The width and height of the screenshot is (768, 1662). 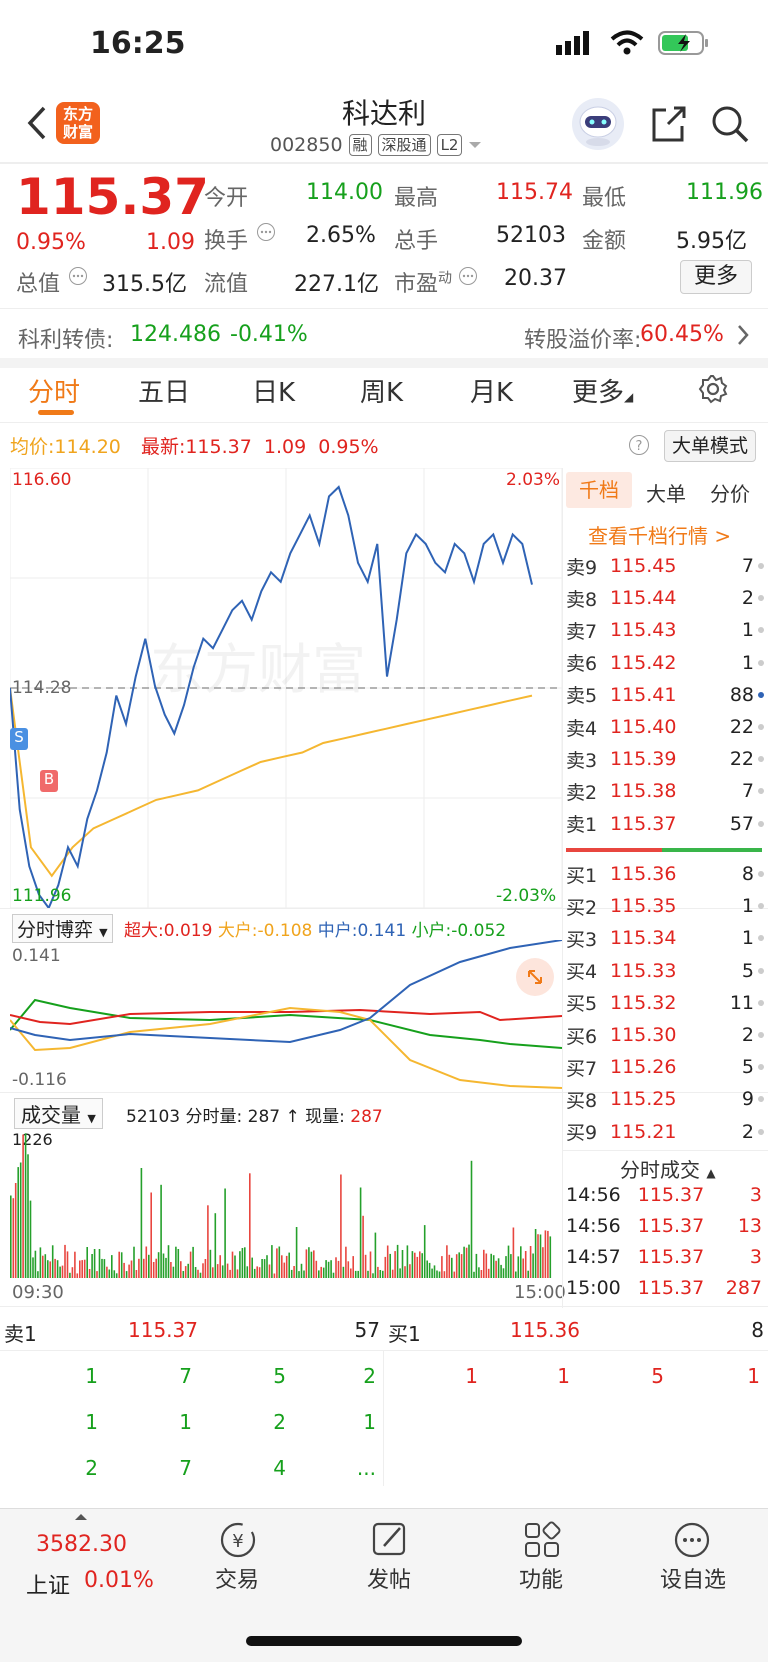 I want to click on home-indicator, so click(x=384, y=1641).